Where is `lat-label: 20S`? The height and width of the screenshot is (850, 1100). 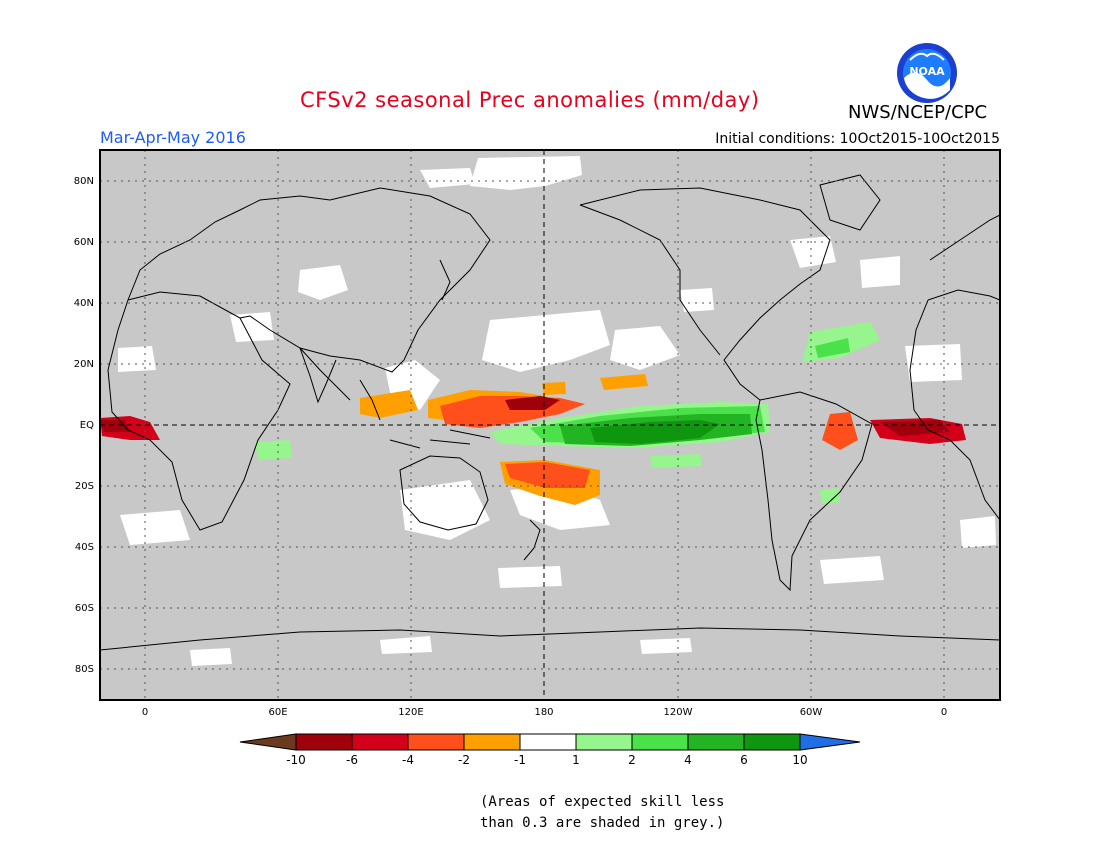 lat-label: 20S is located at coordinates (84, 486).